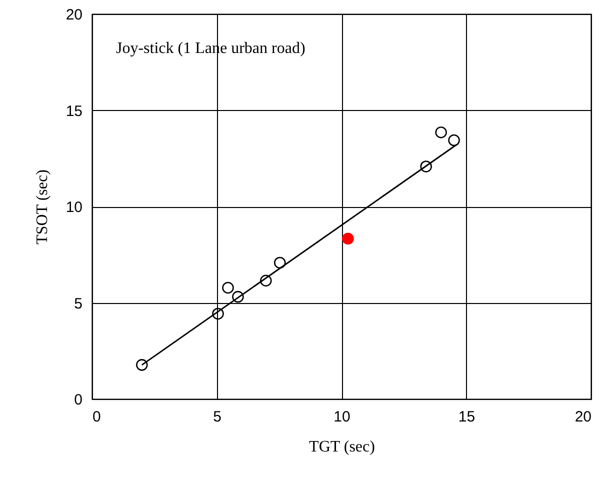  I want to click on y-axis-title: TSOT (sec), so click(42, 207).